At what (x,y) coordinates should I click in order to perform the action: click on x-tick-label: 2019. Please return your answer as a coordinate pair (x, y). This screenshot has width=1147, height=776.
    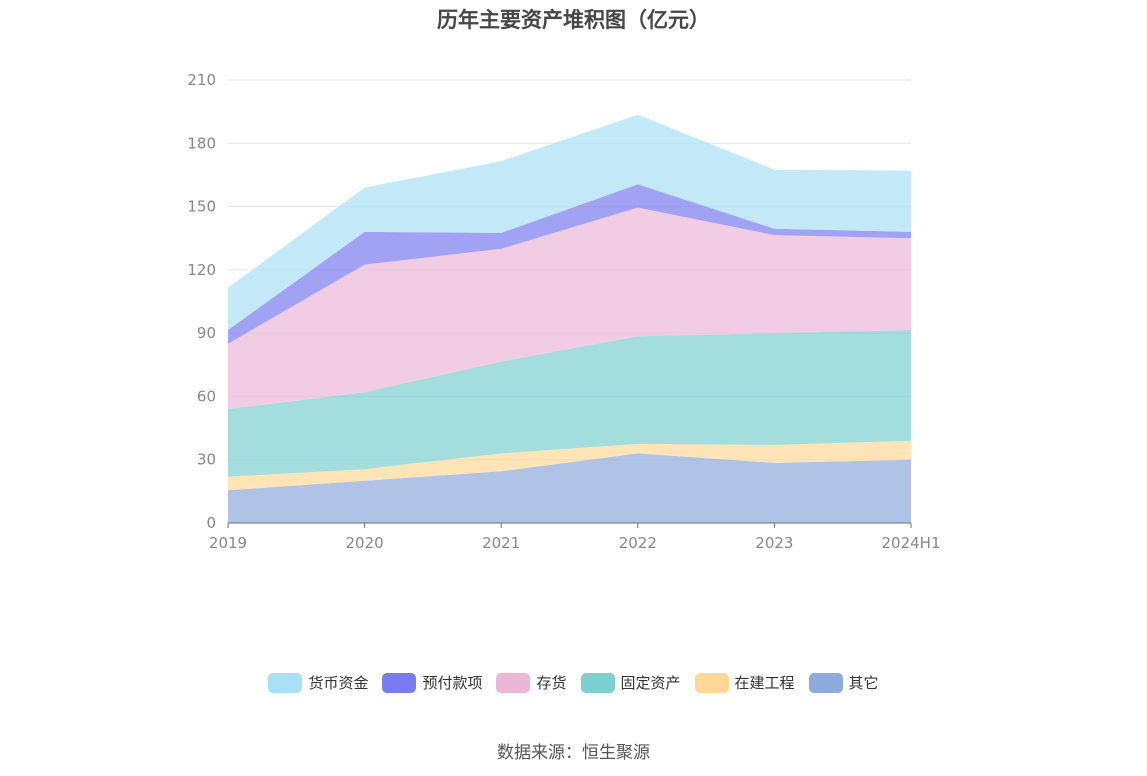
    Looking at the image, I should click on (228, 543).